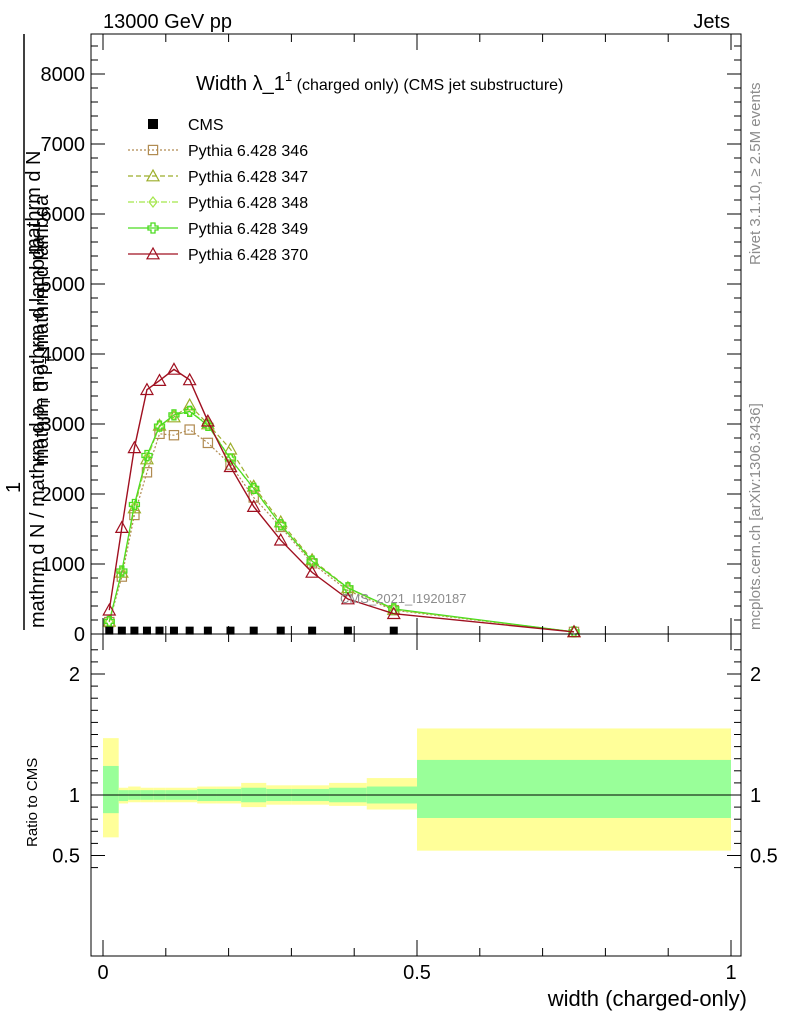  Describe the element at coordinates (755, 174) in the screenshot. I see `rivet-label: Rivet 3.1.10, ≥ 2.5M events` at that location.